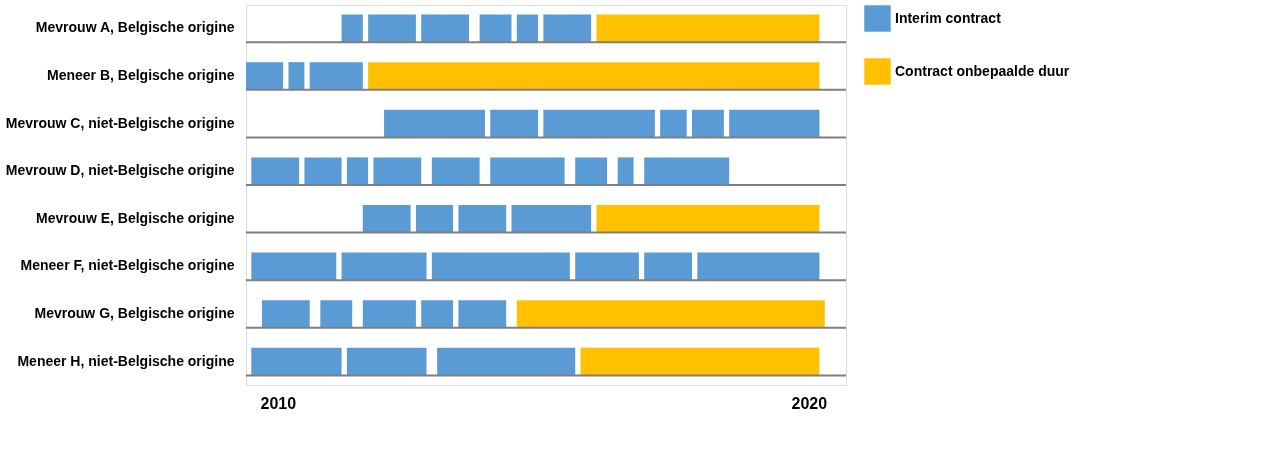 The image size is (1263, 472). I want to click on y-tick-label: Mevrouw E, Belgische origine, so click(135, 217).